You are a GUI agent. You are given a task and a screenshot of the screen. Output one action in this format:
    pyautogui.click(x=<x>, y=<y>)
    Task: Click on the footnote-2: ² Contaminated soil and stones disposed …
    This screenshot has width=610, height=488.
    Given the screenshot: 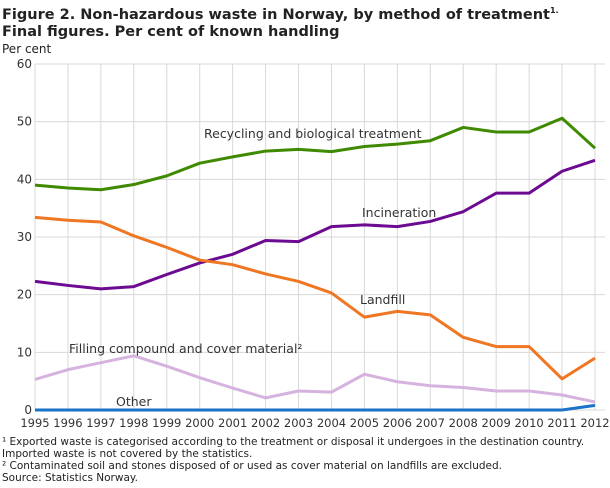 What is the action you would take?
    pyautogui.click(x=252, y=466)
    